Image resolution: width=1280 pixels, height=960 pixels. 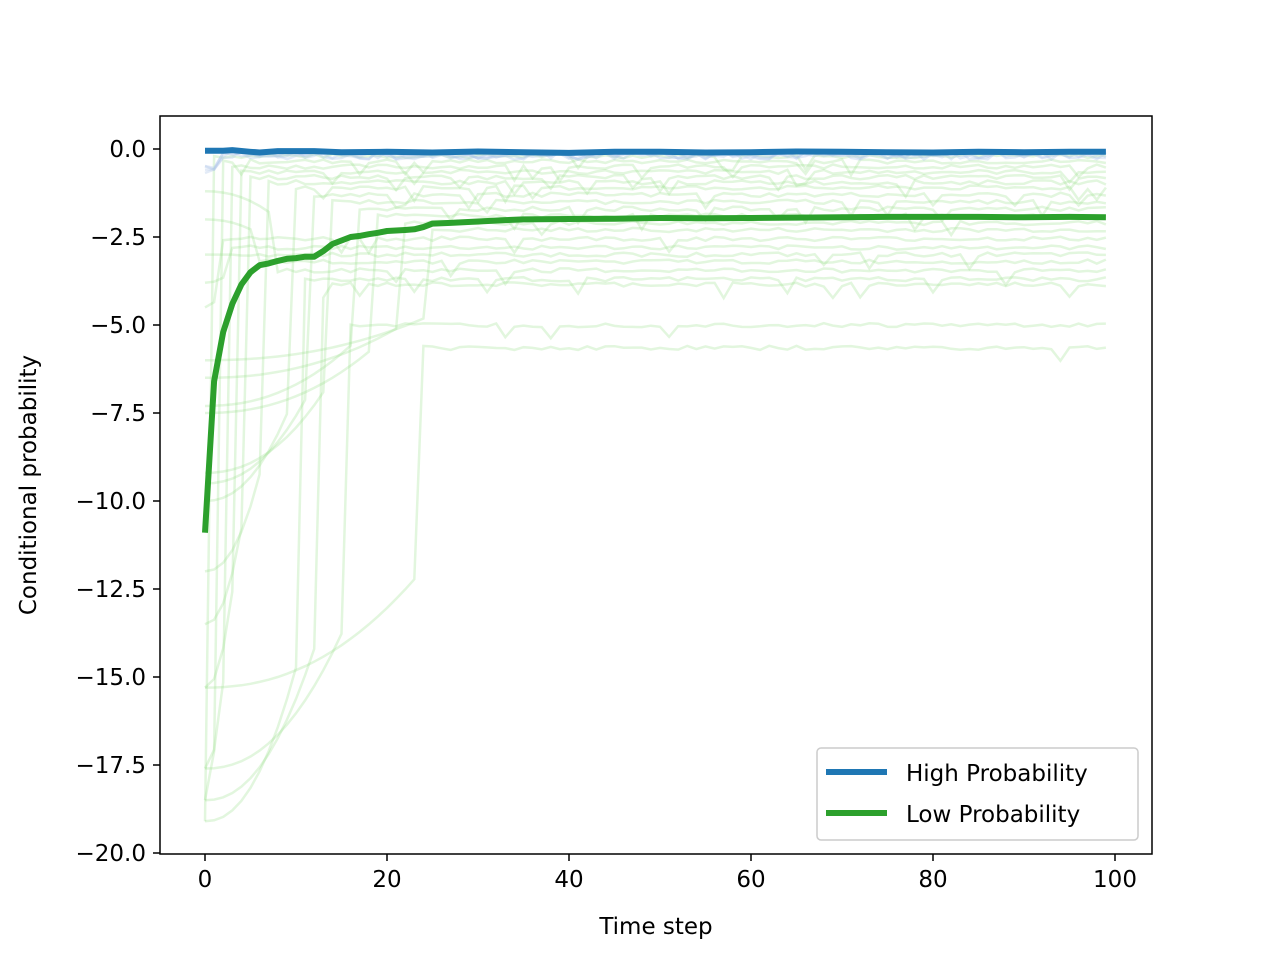 What do you see at coordinates (1115, 880) in the screenshot?
I see `x-tick-label: 100` at bounding box center [1115, 880].